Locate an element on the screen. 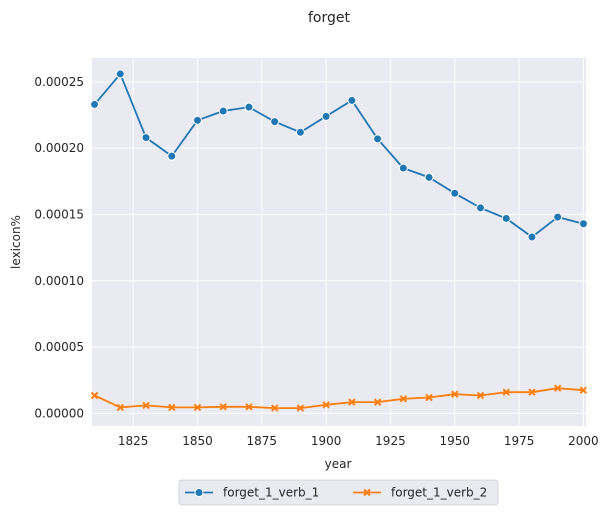 The height and width of the screenshot is (515, 606). y-tick-label: 0.00000 is located at coordinates (59, 413).